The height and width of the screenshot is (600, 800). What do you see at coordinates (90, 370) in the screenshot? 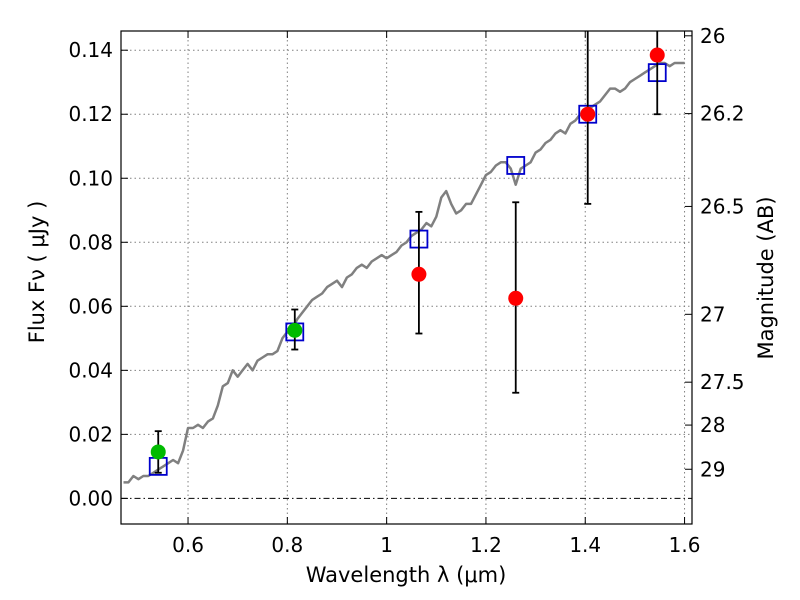
I see `y-tick-label: 0.04` at bounding box center [90, 370].